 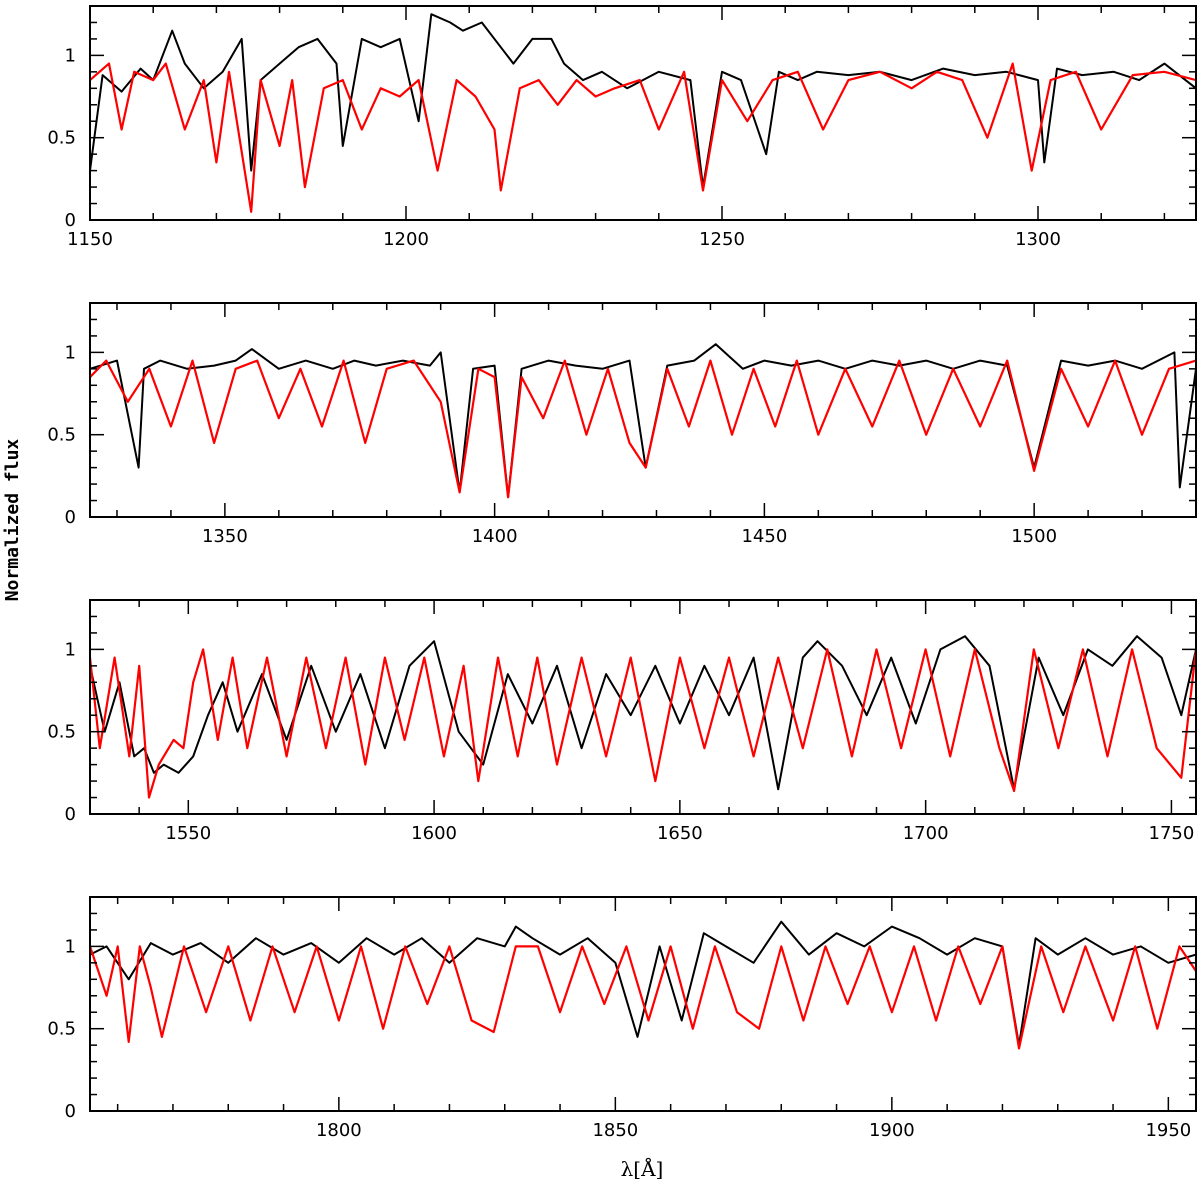 What do you see at coordinates (892, 1130) in the screenshot?
I see `panel-4-x-tick-label: 1900` at bounding box center [892, 1130].